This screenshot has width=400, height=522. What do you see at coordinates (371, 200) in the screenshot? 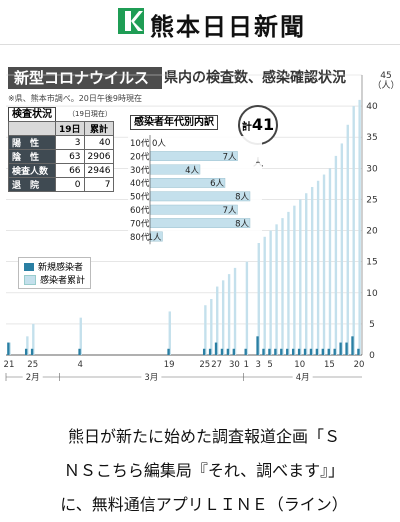
I see `y-tick-label: 25` at bounding box center [371, 200].